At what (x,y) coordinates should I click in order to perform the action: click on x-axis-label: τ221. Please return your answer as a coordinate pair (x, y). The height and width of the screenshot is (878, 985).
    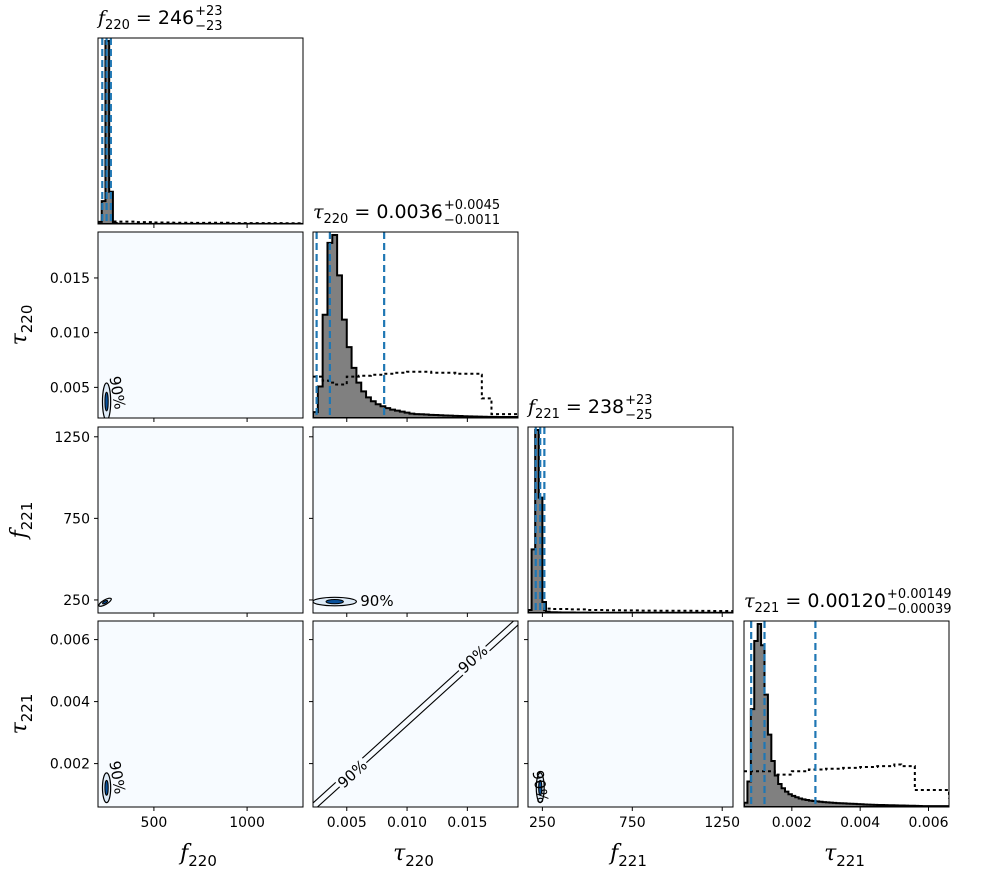
    Looking at the image, I should click on (844, 855).